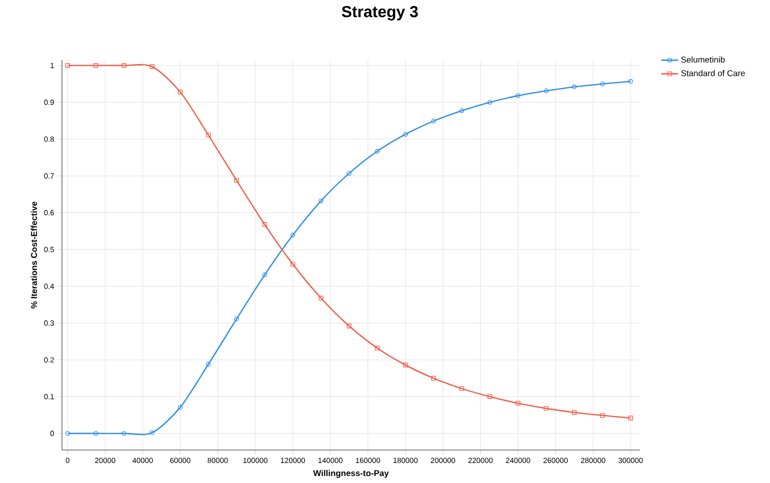 This screenshot has height=483, width=770. I want to click on legend-label: Selumetinib, so click(703, 59).